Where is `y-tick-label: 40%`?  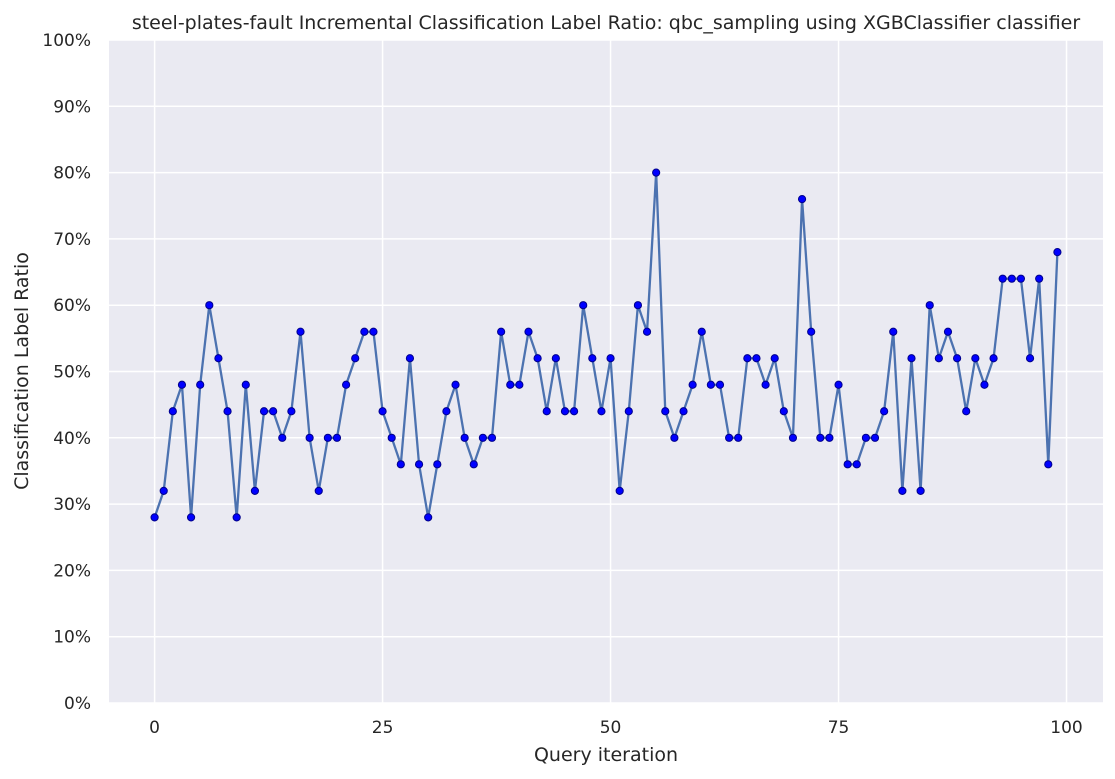
y-tick-label: 40% is located at coordinates (72, 439).